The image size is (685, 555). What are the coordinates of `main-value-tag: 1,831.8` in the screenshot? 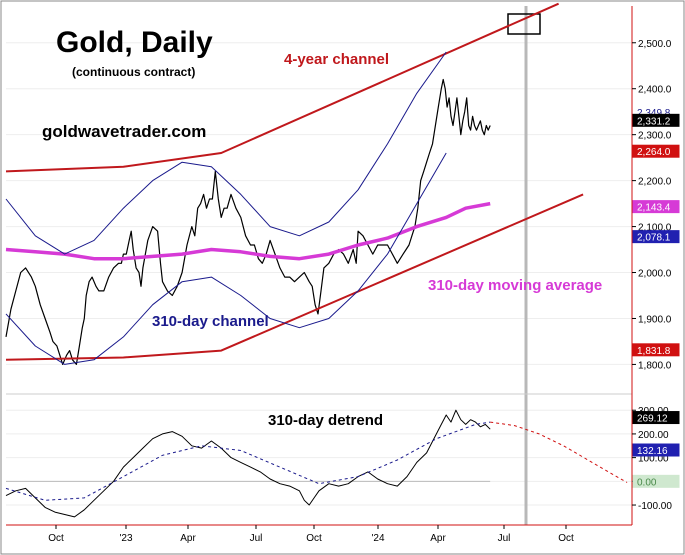 It's located at (656, 350).